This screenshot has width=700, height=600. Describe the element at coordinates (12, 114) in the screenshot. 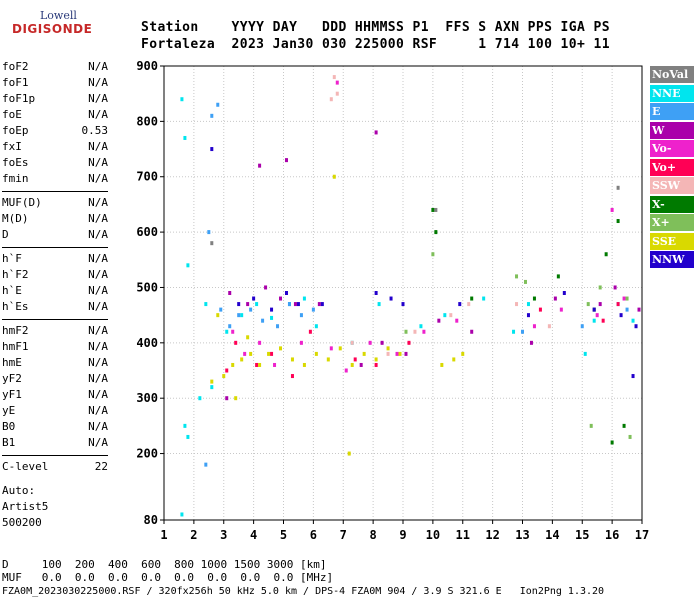

I see `param-name: foE` at that location.